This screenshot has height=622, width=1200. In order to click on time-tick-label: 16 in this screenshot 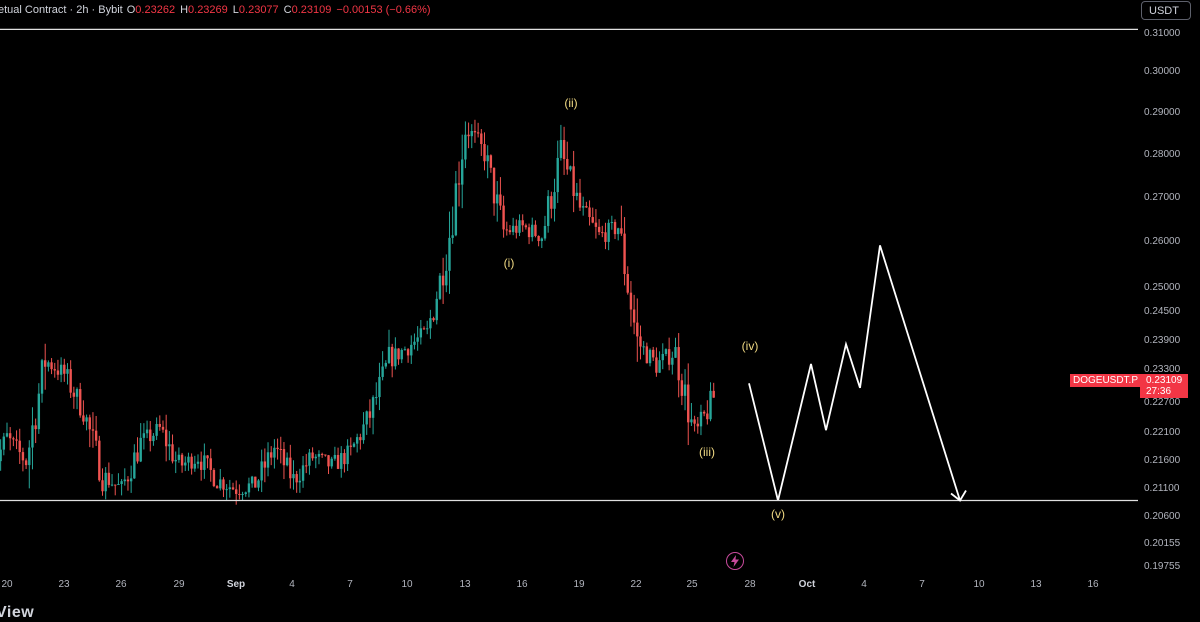, I will do `click(1093, 584)`.